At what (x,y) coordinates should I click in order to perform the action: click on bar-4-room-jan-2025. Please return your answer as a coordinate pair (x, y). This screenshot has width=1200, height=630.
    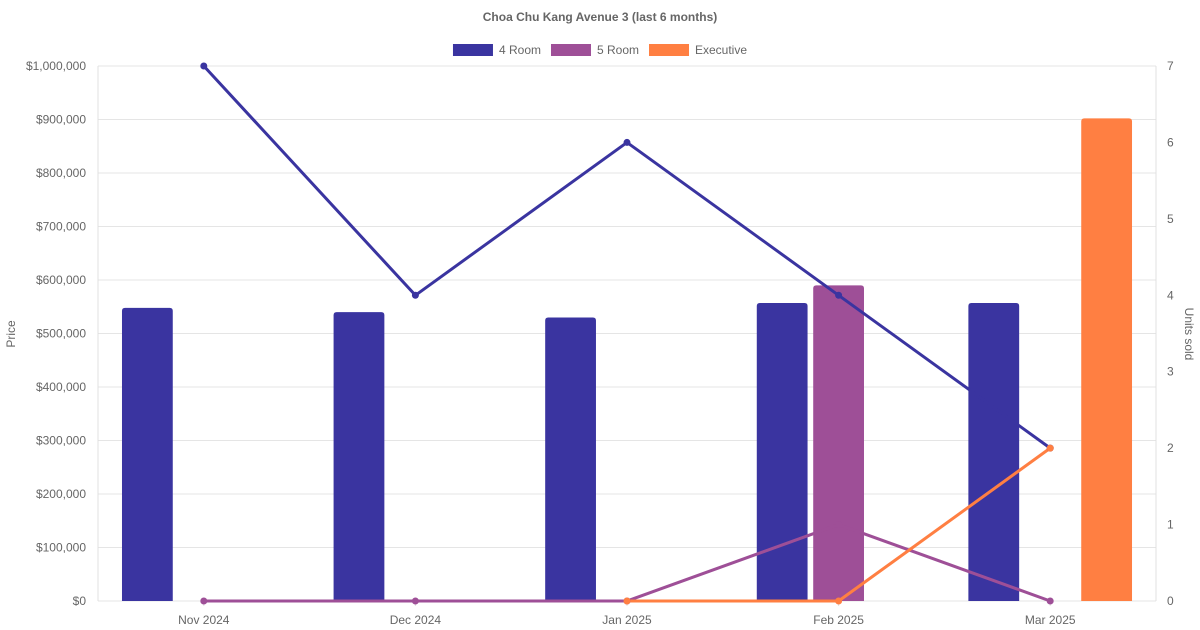
    Looking at the image, I should click on (570, 459).